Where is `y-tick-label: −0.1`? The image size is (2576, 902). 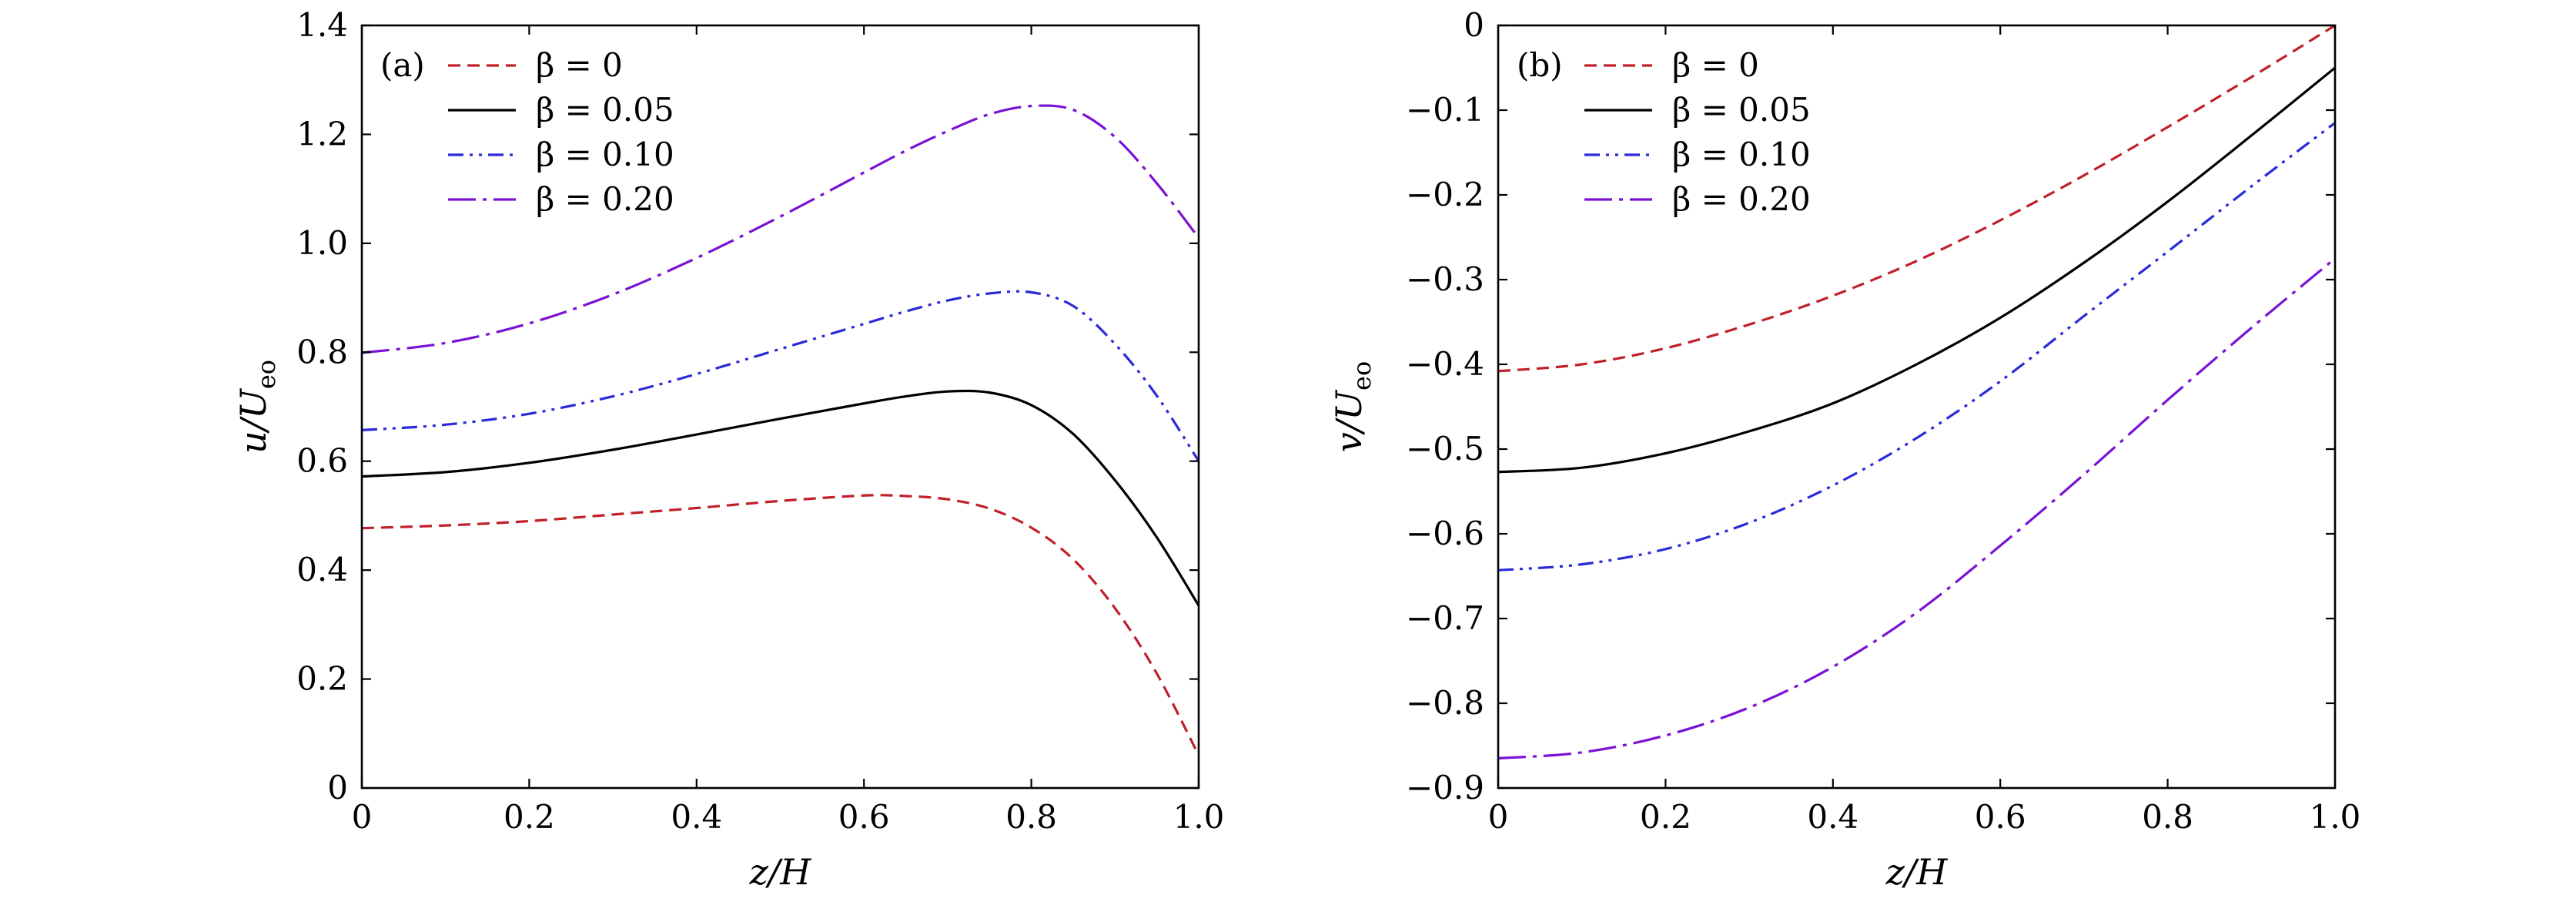
y-tick-label: −0.1 is located at coordinates (1445, 110).